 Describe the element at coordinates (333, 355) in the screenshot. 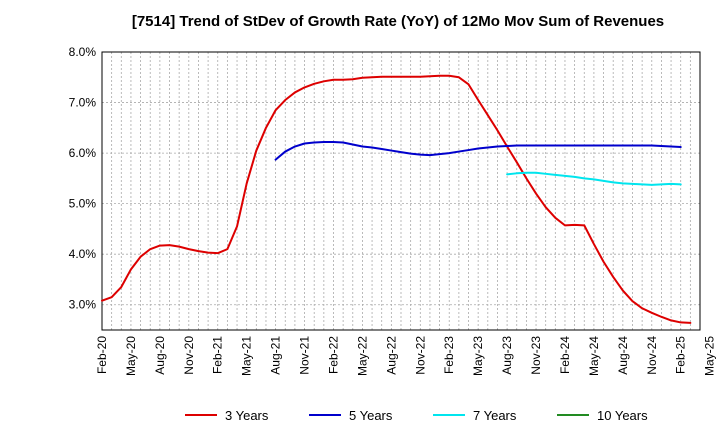

I see `x-tick-label: Feb-22` at that location.